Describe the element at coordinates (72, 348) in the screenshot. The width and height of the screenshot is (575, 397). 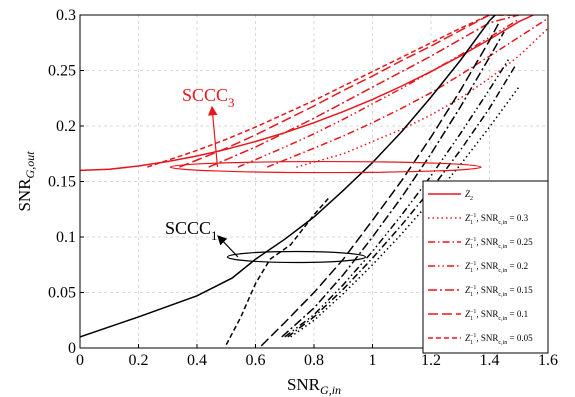
I see `y-tick-label: 0` at that location.